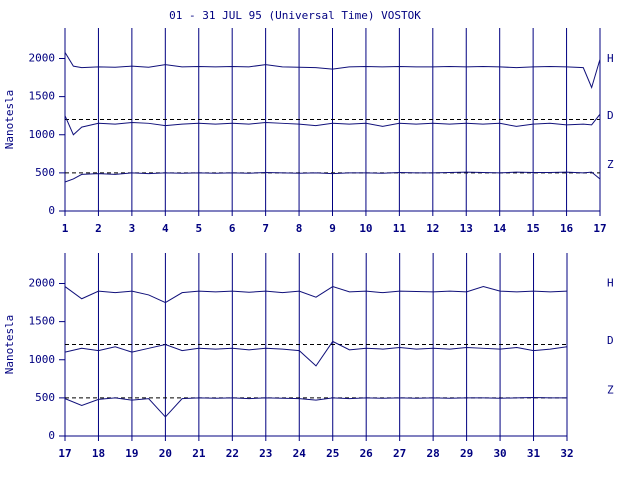 The width and height of the screenshot is (640, 480). Describe the element at coordinates (533, 228) in the screenshot. I see `x-tick-label: 15` at that location.